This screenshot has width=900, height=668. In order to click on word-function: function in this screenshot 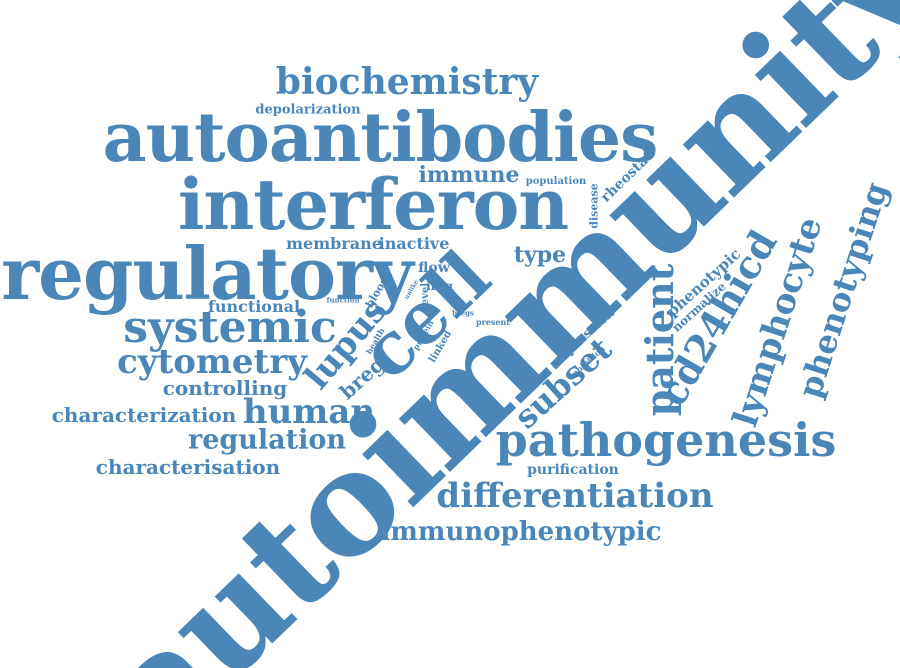, I will do `click(343, 300)`.